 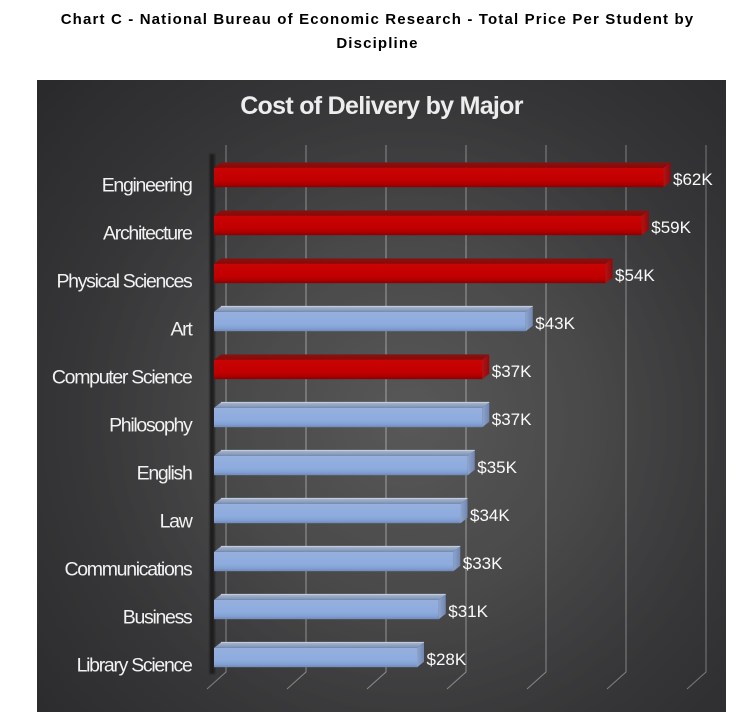 What do you see at coordinates (147, 233) in the screenshot?
I see `svg-text: Architecture` at bounding box center [147, 233].